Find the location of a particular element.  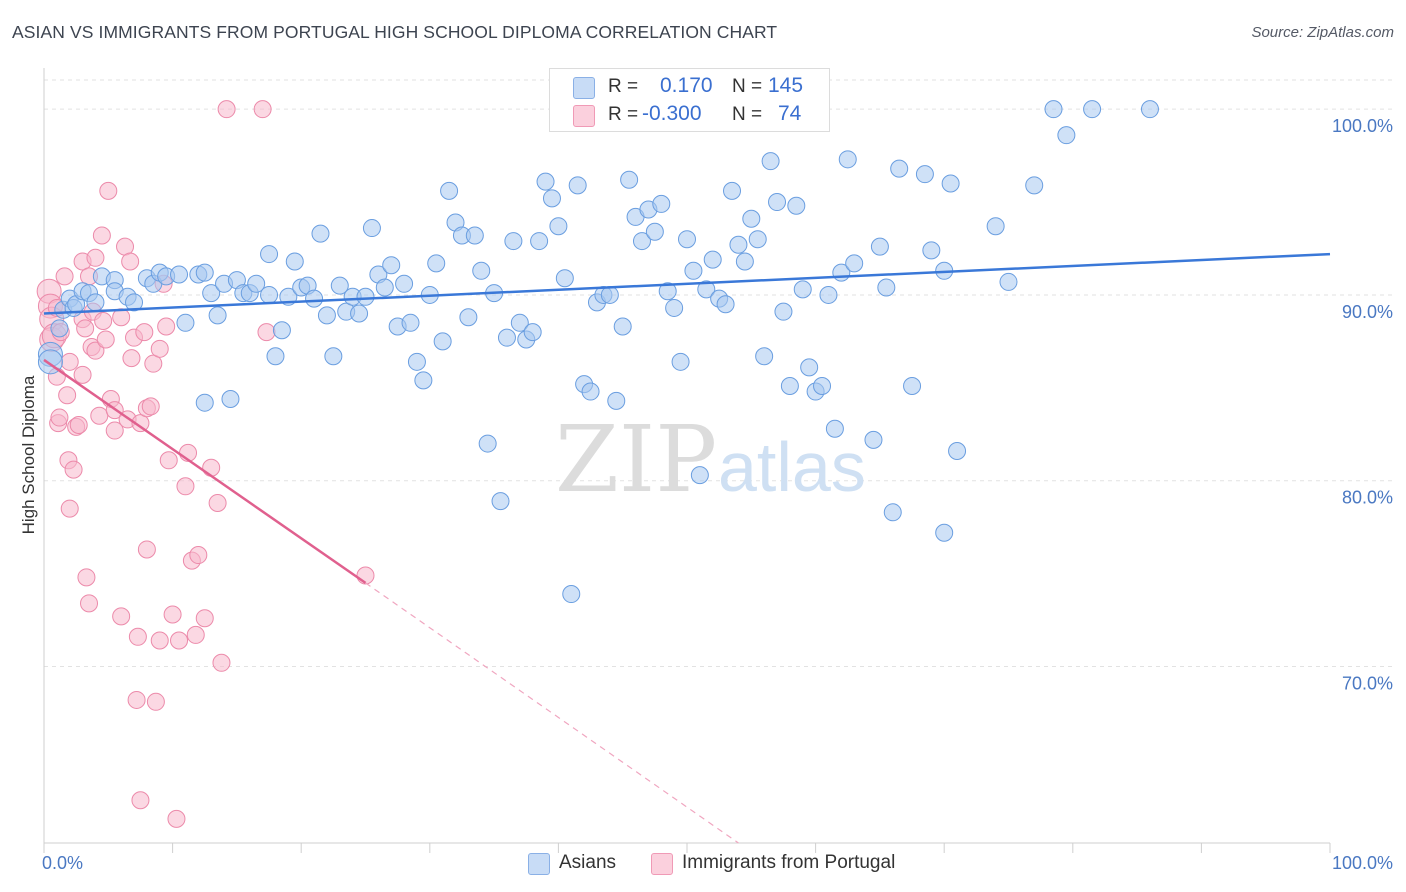

legend-label-portugal: Immigrants from Portugal is located at coordinates (789, 862).